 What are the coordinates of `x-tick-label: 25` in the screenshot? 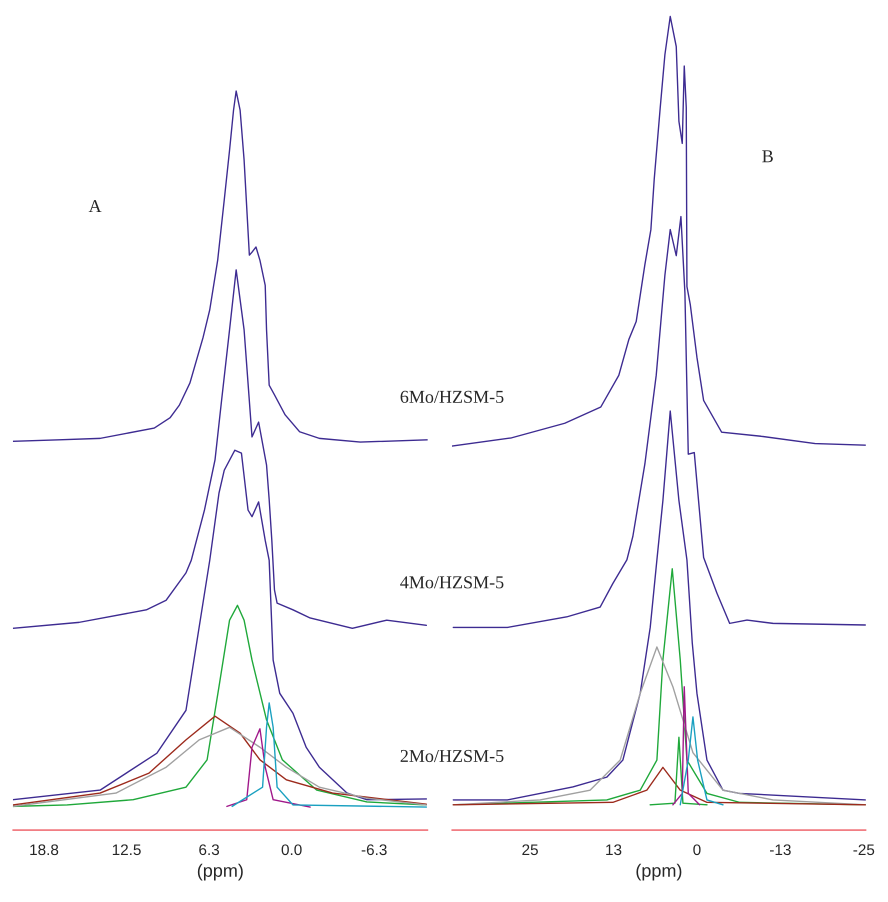 It's located at (530, 850).